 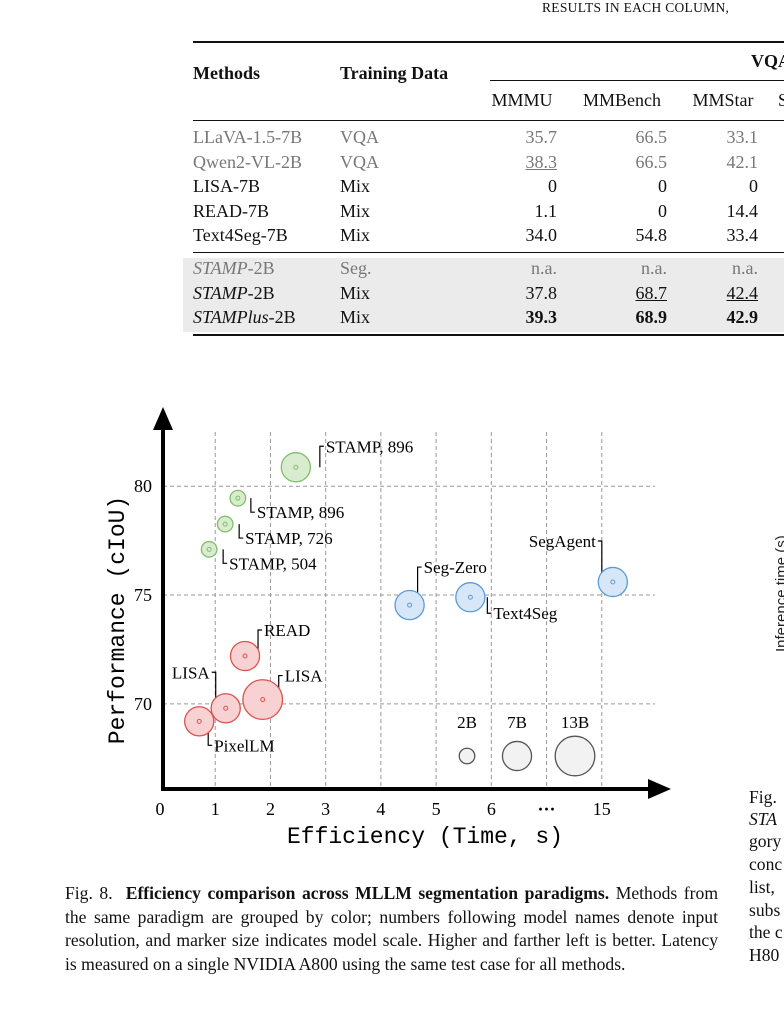 I want to click on score-cell: 38.3, so click(x=541, y=161).